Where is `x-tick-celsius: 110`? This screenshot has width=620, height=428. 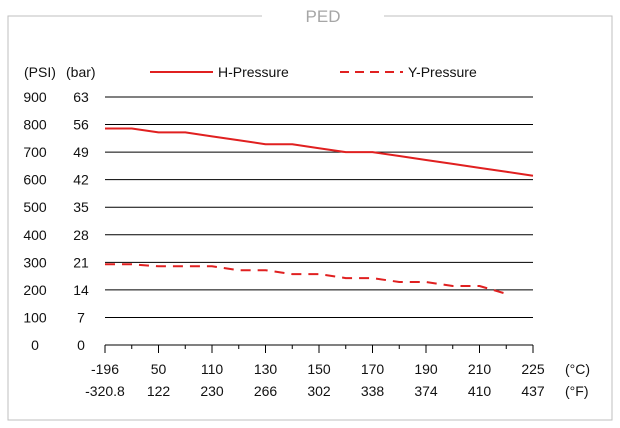 x-tick-celsius: 110 is located at coordinates (212, 369).